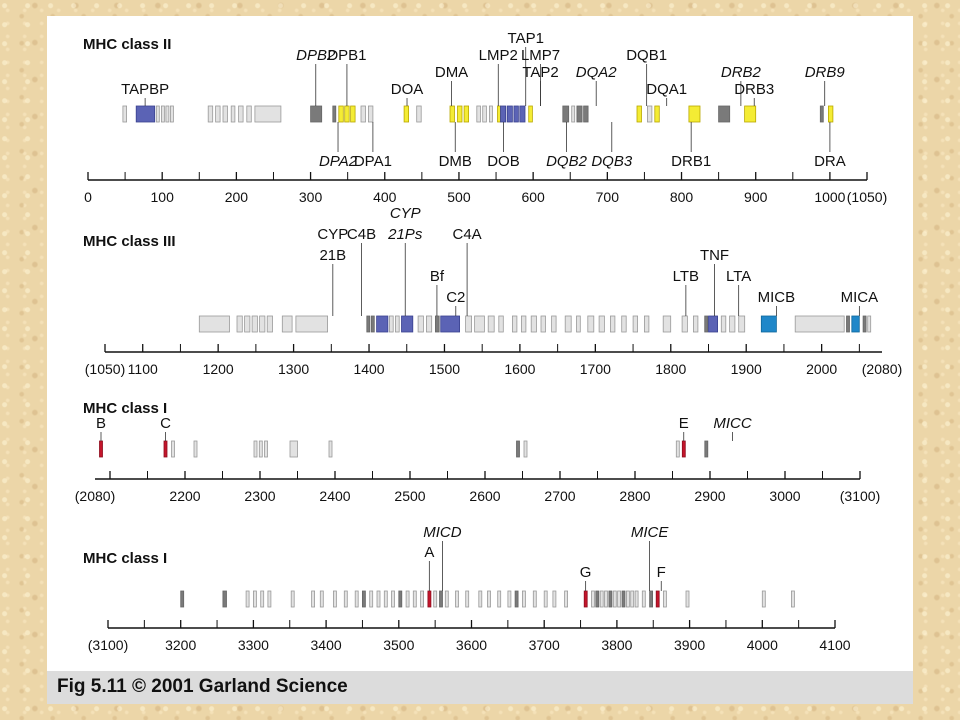 This screenshot has width=960, height=720. Describe the element at coordinates (860, 496) in the screenshot. I see `tick-label: (3100)` at that location.